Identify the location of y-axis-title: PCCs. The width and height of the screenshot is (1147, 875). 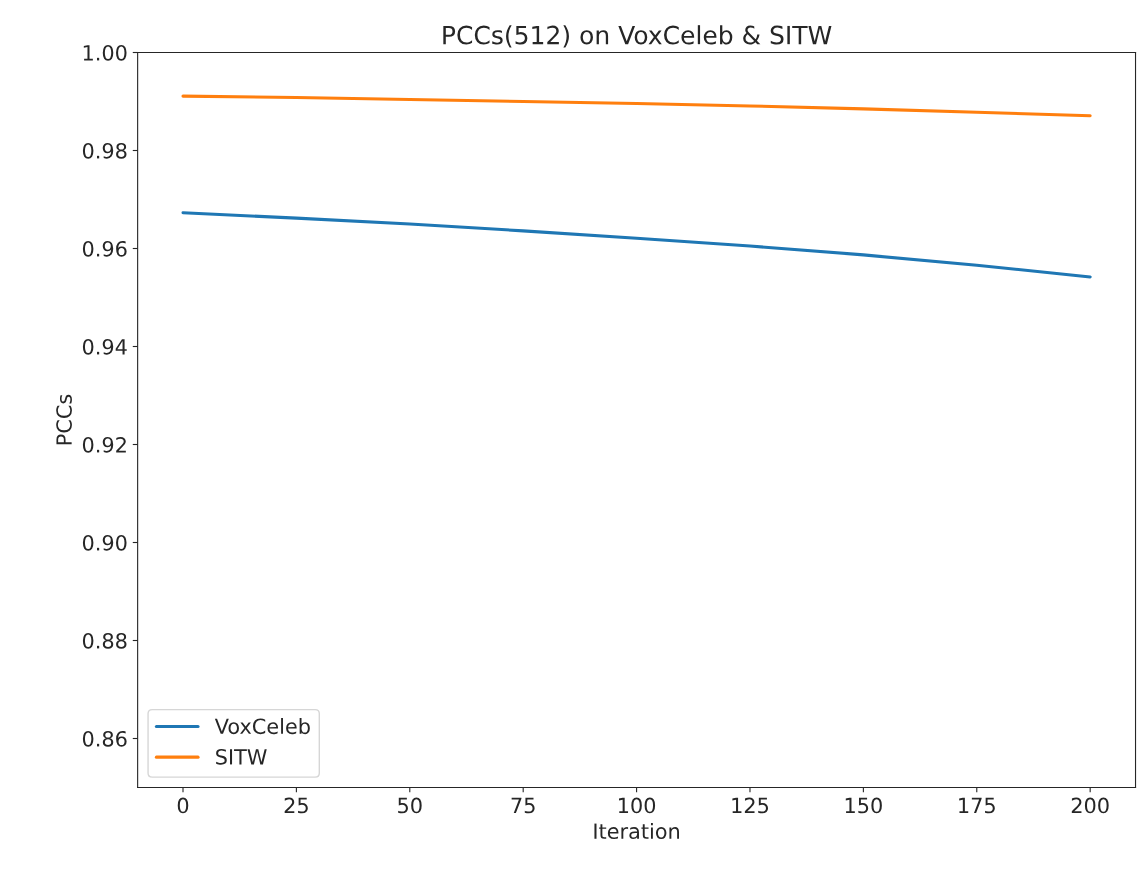
(64, 419).